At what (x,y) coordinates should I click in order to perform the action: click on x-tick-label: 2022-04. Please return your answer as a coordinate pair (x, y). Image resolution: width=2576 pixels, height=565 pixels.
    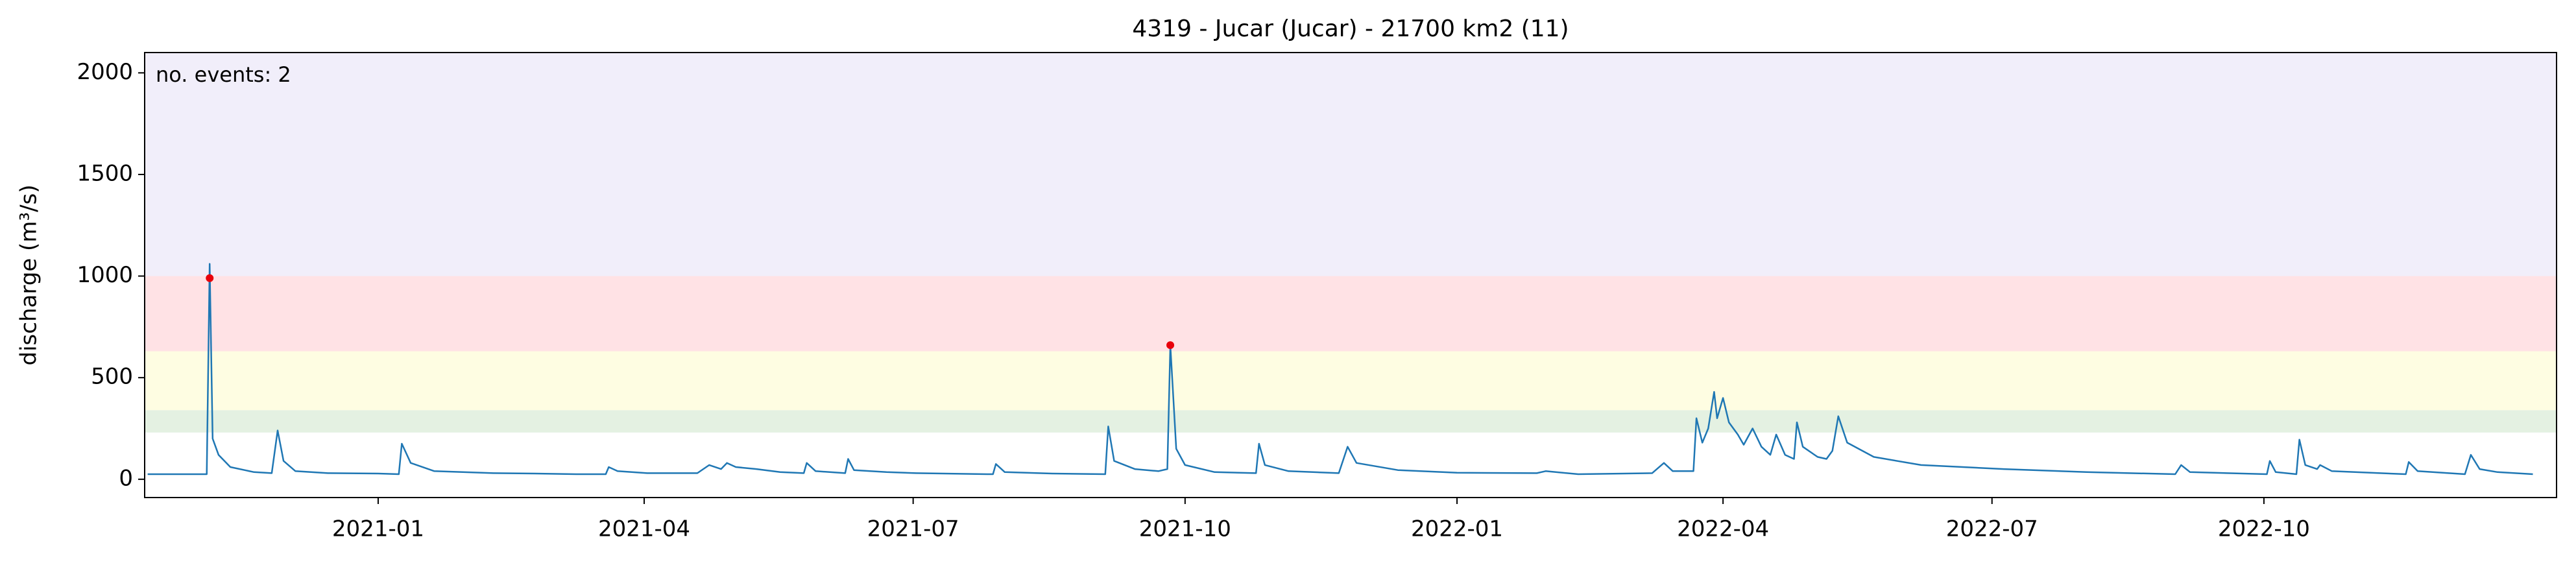
    Looking at the image, I should click on (1723, 529).